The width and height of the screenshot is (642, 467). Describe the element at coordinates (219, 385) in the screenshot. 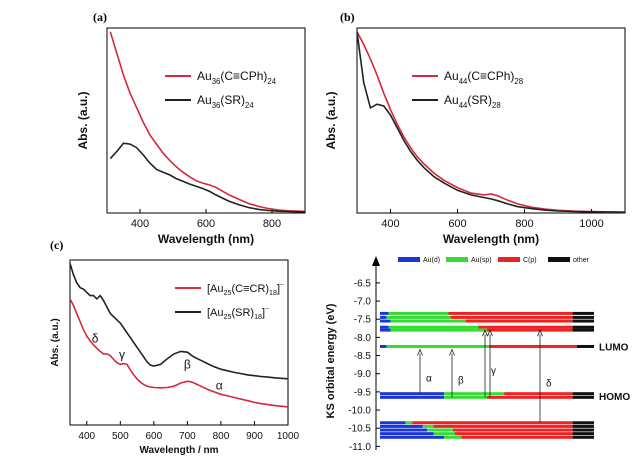

I see `peak-annotation: α` at that location.